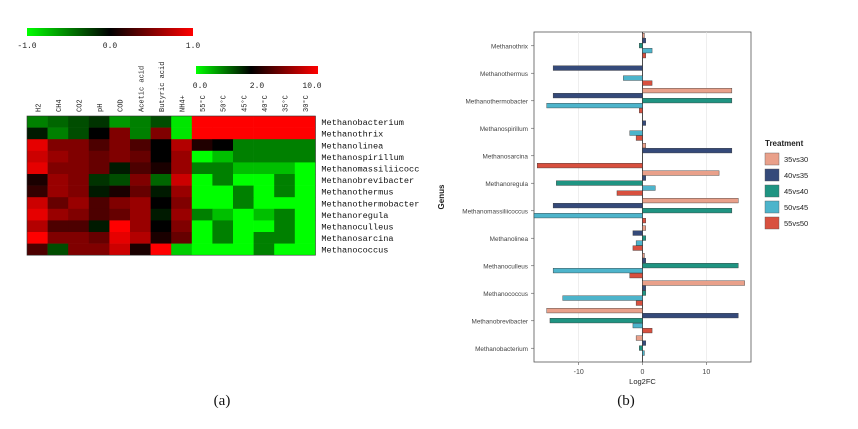 The width and height of the screenshot is (858, 429). I want to click on y-tick-label: Methanomassiliicoccus, so click(495, 211).